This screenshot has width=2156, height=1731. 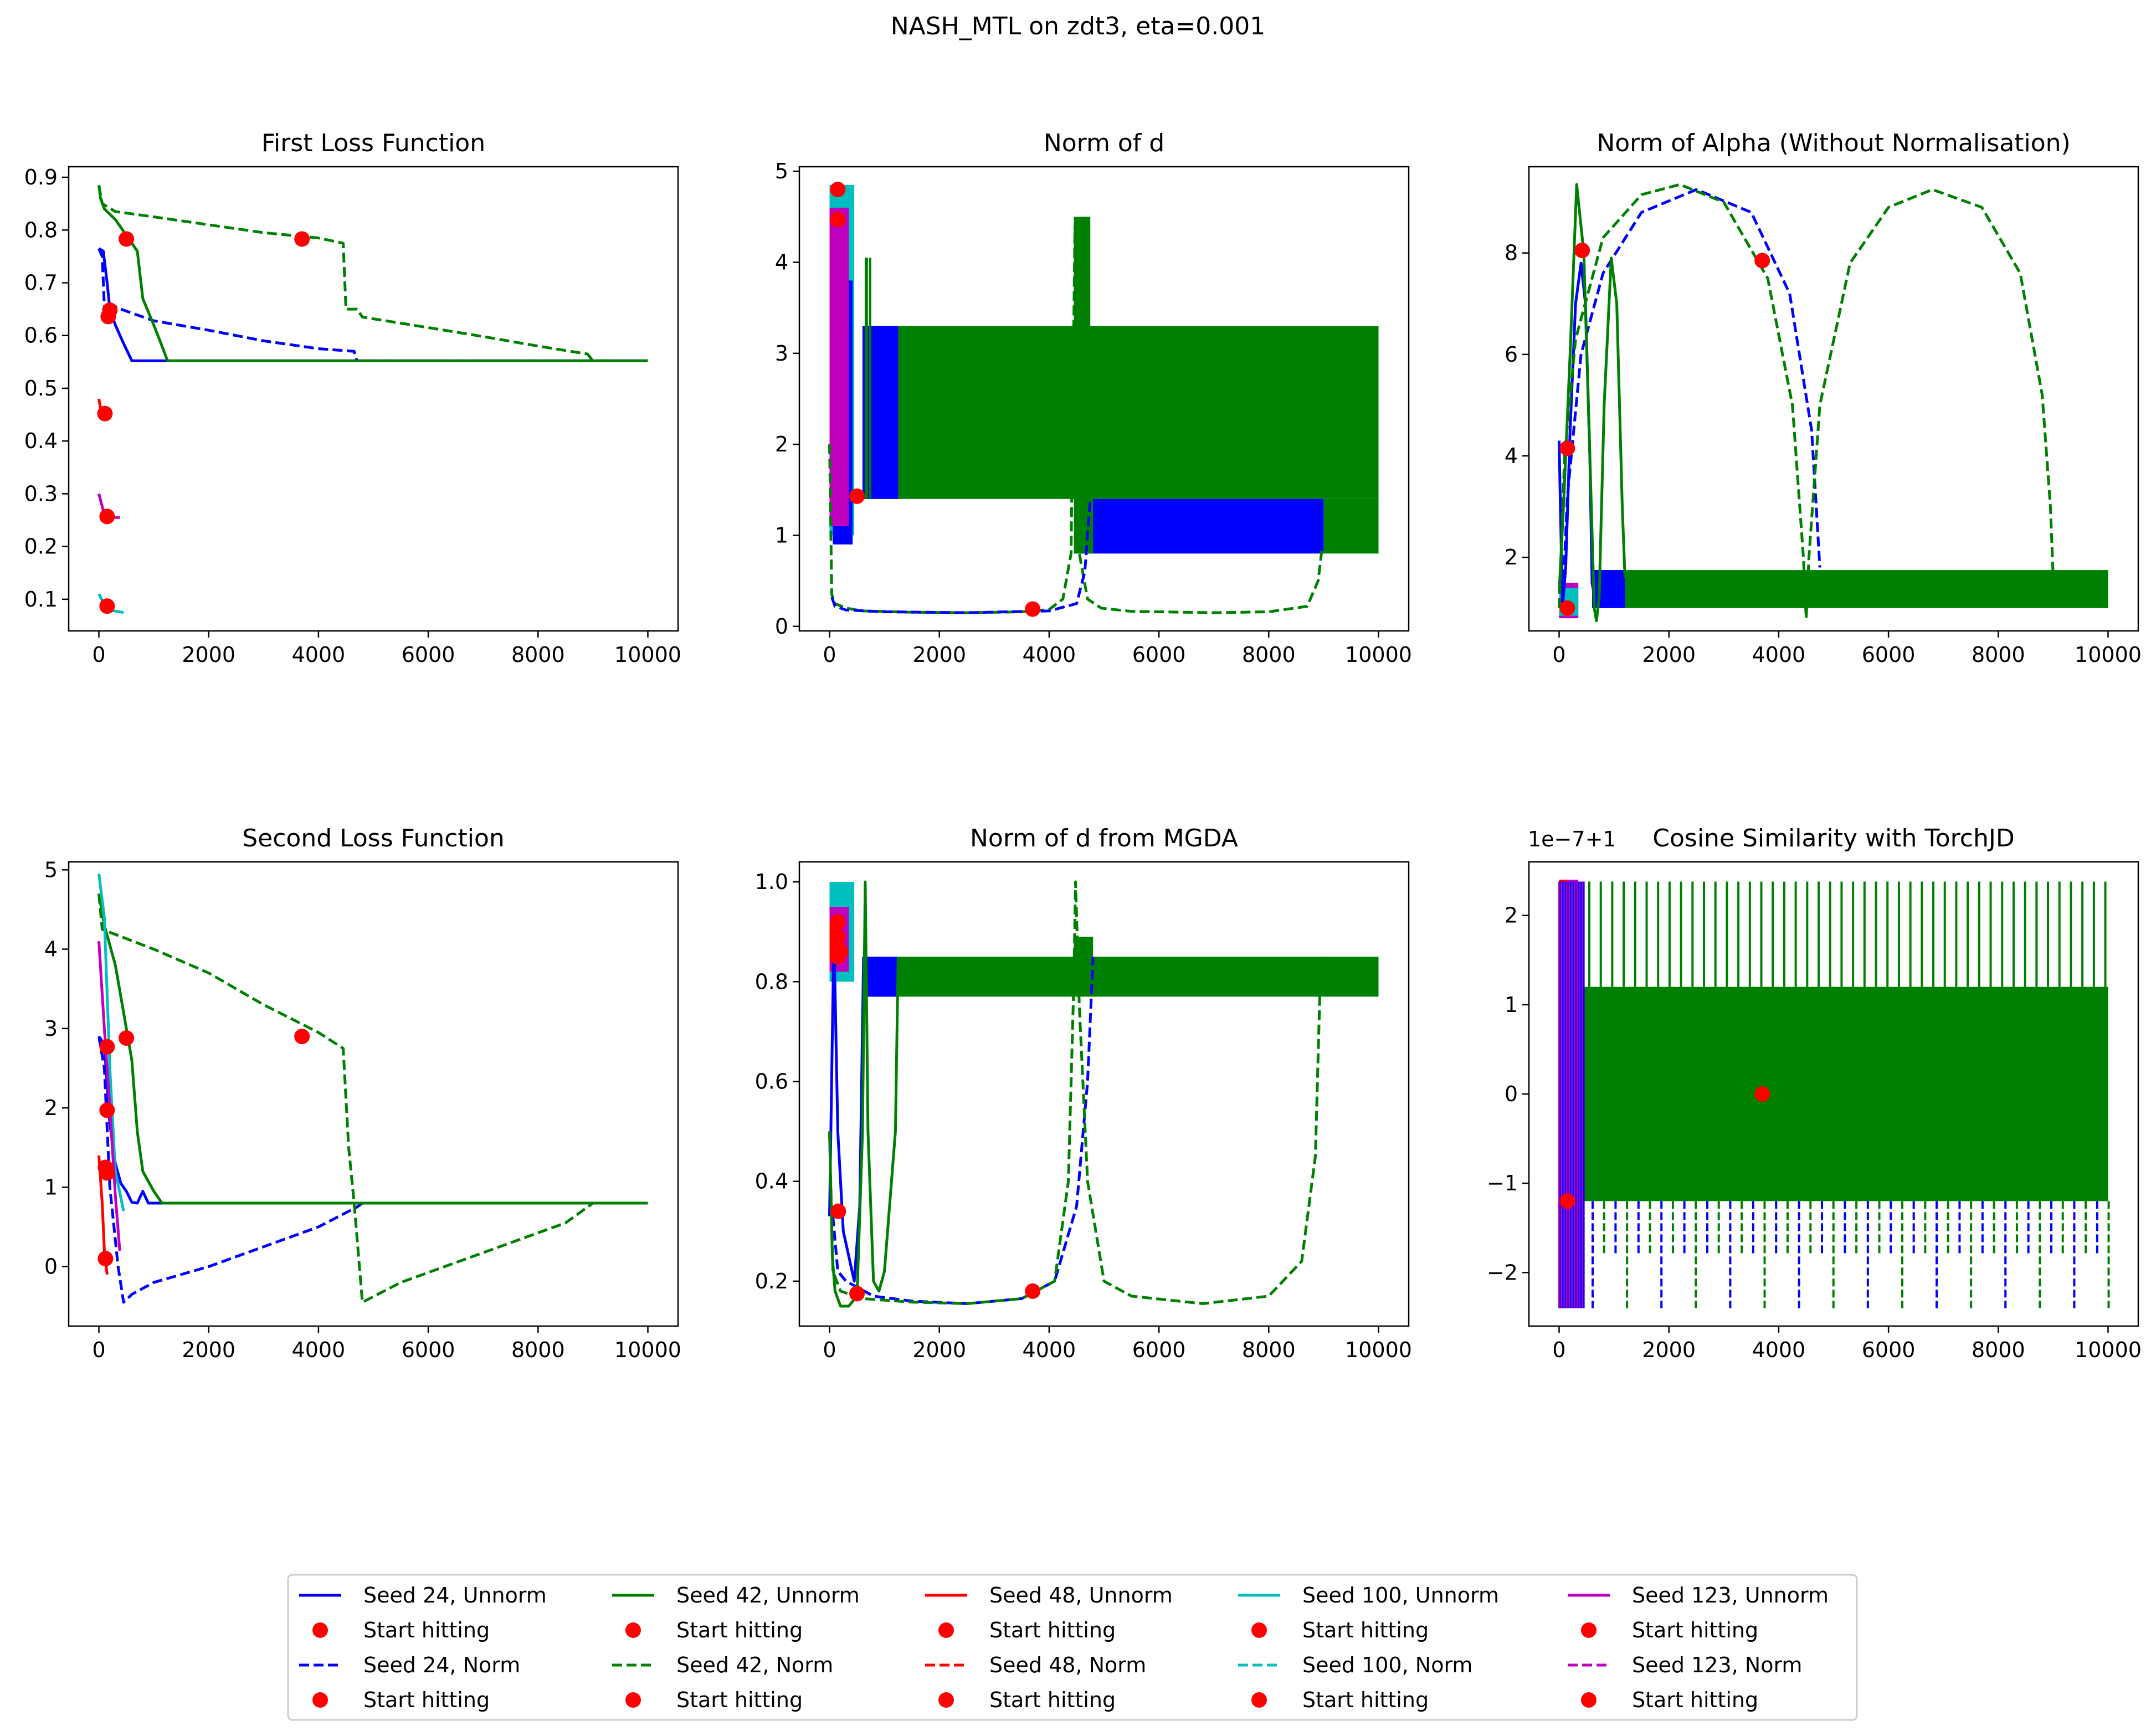 What do you see at coordinates (754, 1665) in the screenshot?
I see `legend-label: Seed 42, Norm` at bounding box center [754, 1665].